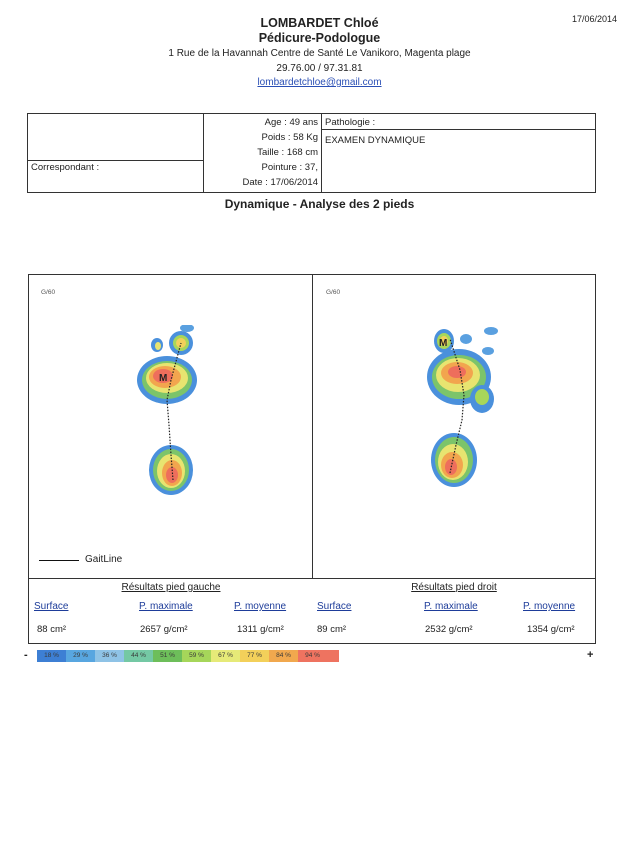 The height and width of the screenshot is (860, 639). What do you see at coordinates (291, 122) in the screenshot?
I see `patient-age: Age : 49 ans` at bounding box center [291, 122].